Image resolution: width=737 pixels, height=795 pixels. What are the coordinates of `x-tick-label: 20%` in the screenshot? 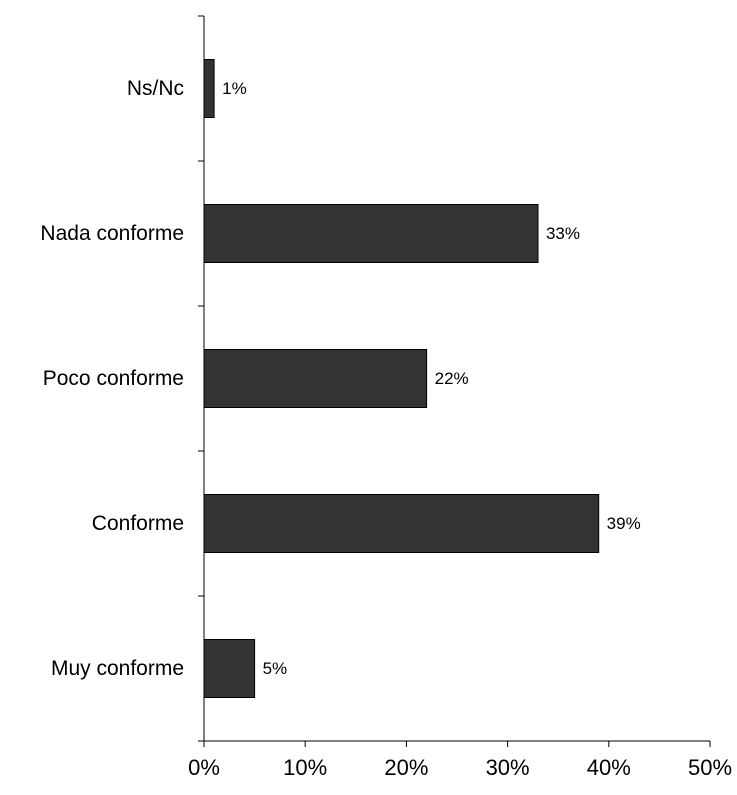 It's located at (406, 767).